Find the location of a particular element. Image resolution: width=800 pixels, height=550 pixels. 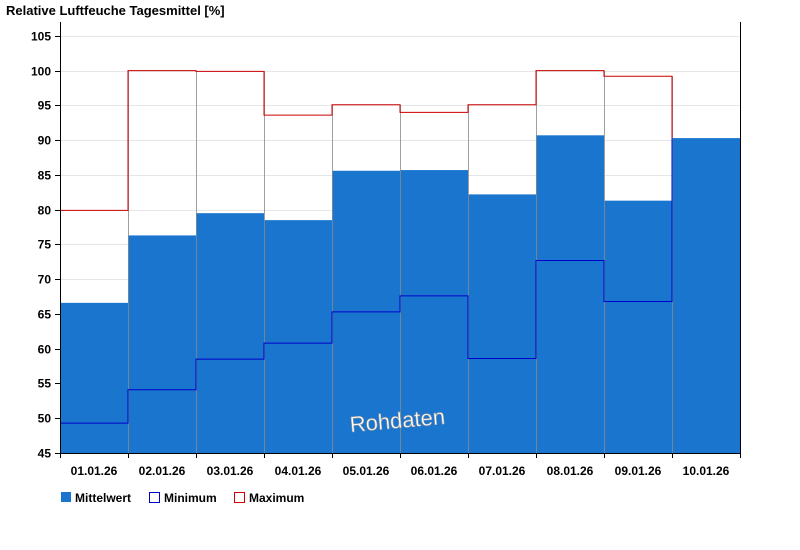

legend: Mittelwert Minimum Maximum is located at coordinates (182, 498).